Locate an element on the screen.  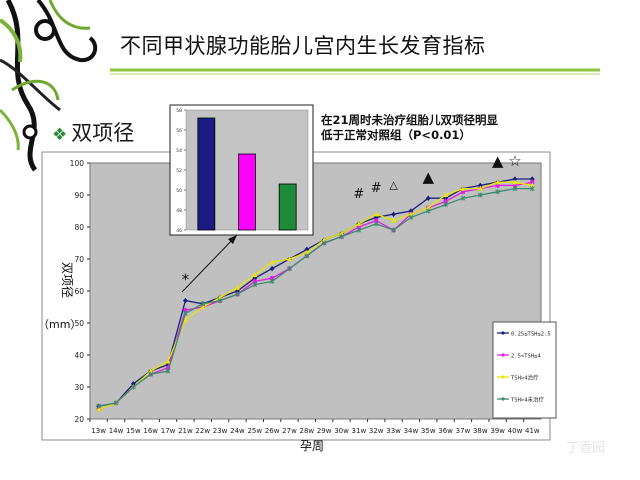
bullet-heading: ❖ 双项径 is located at coordinates (93, 132).